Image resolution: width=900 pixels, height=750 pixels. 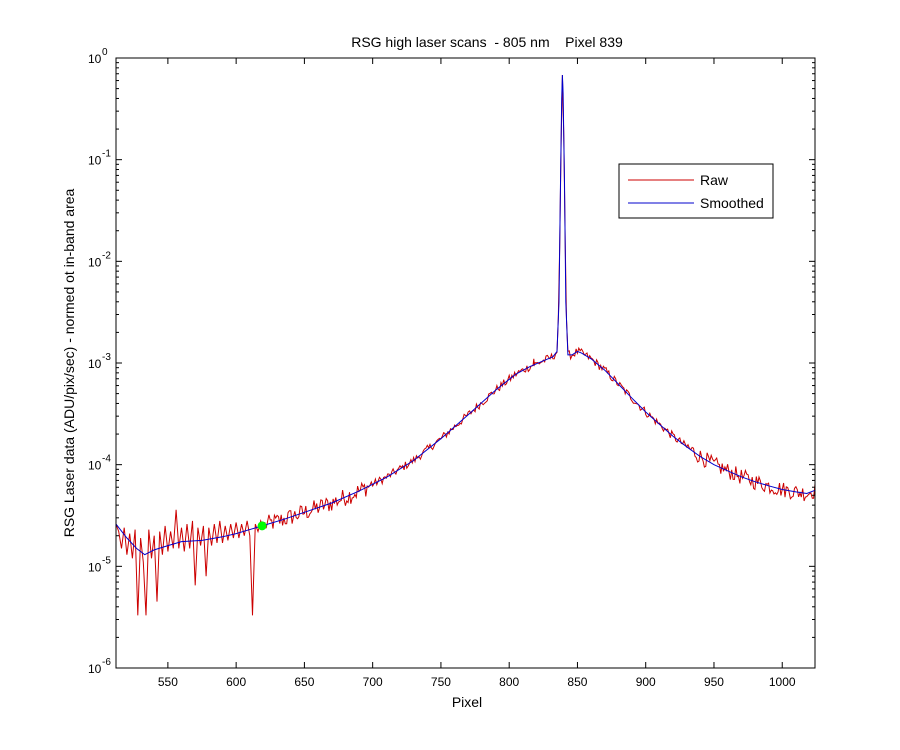 I want to click on y-tick-exponent: -5, so click(x=106, y=560).